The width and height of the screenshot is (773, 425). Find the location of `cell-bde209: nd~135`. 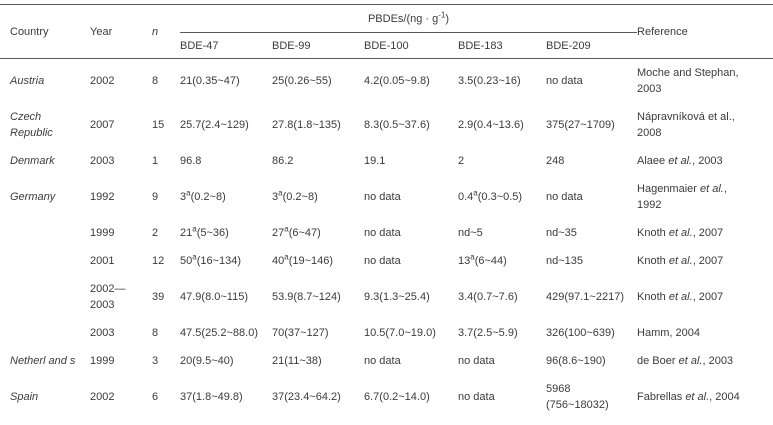

cell-bde209: nd~135 is located at coordinates (565, 261).